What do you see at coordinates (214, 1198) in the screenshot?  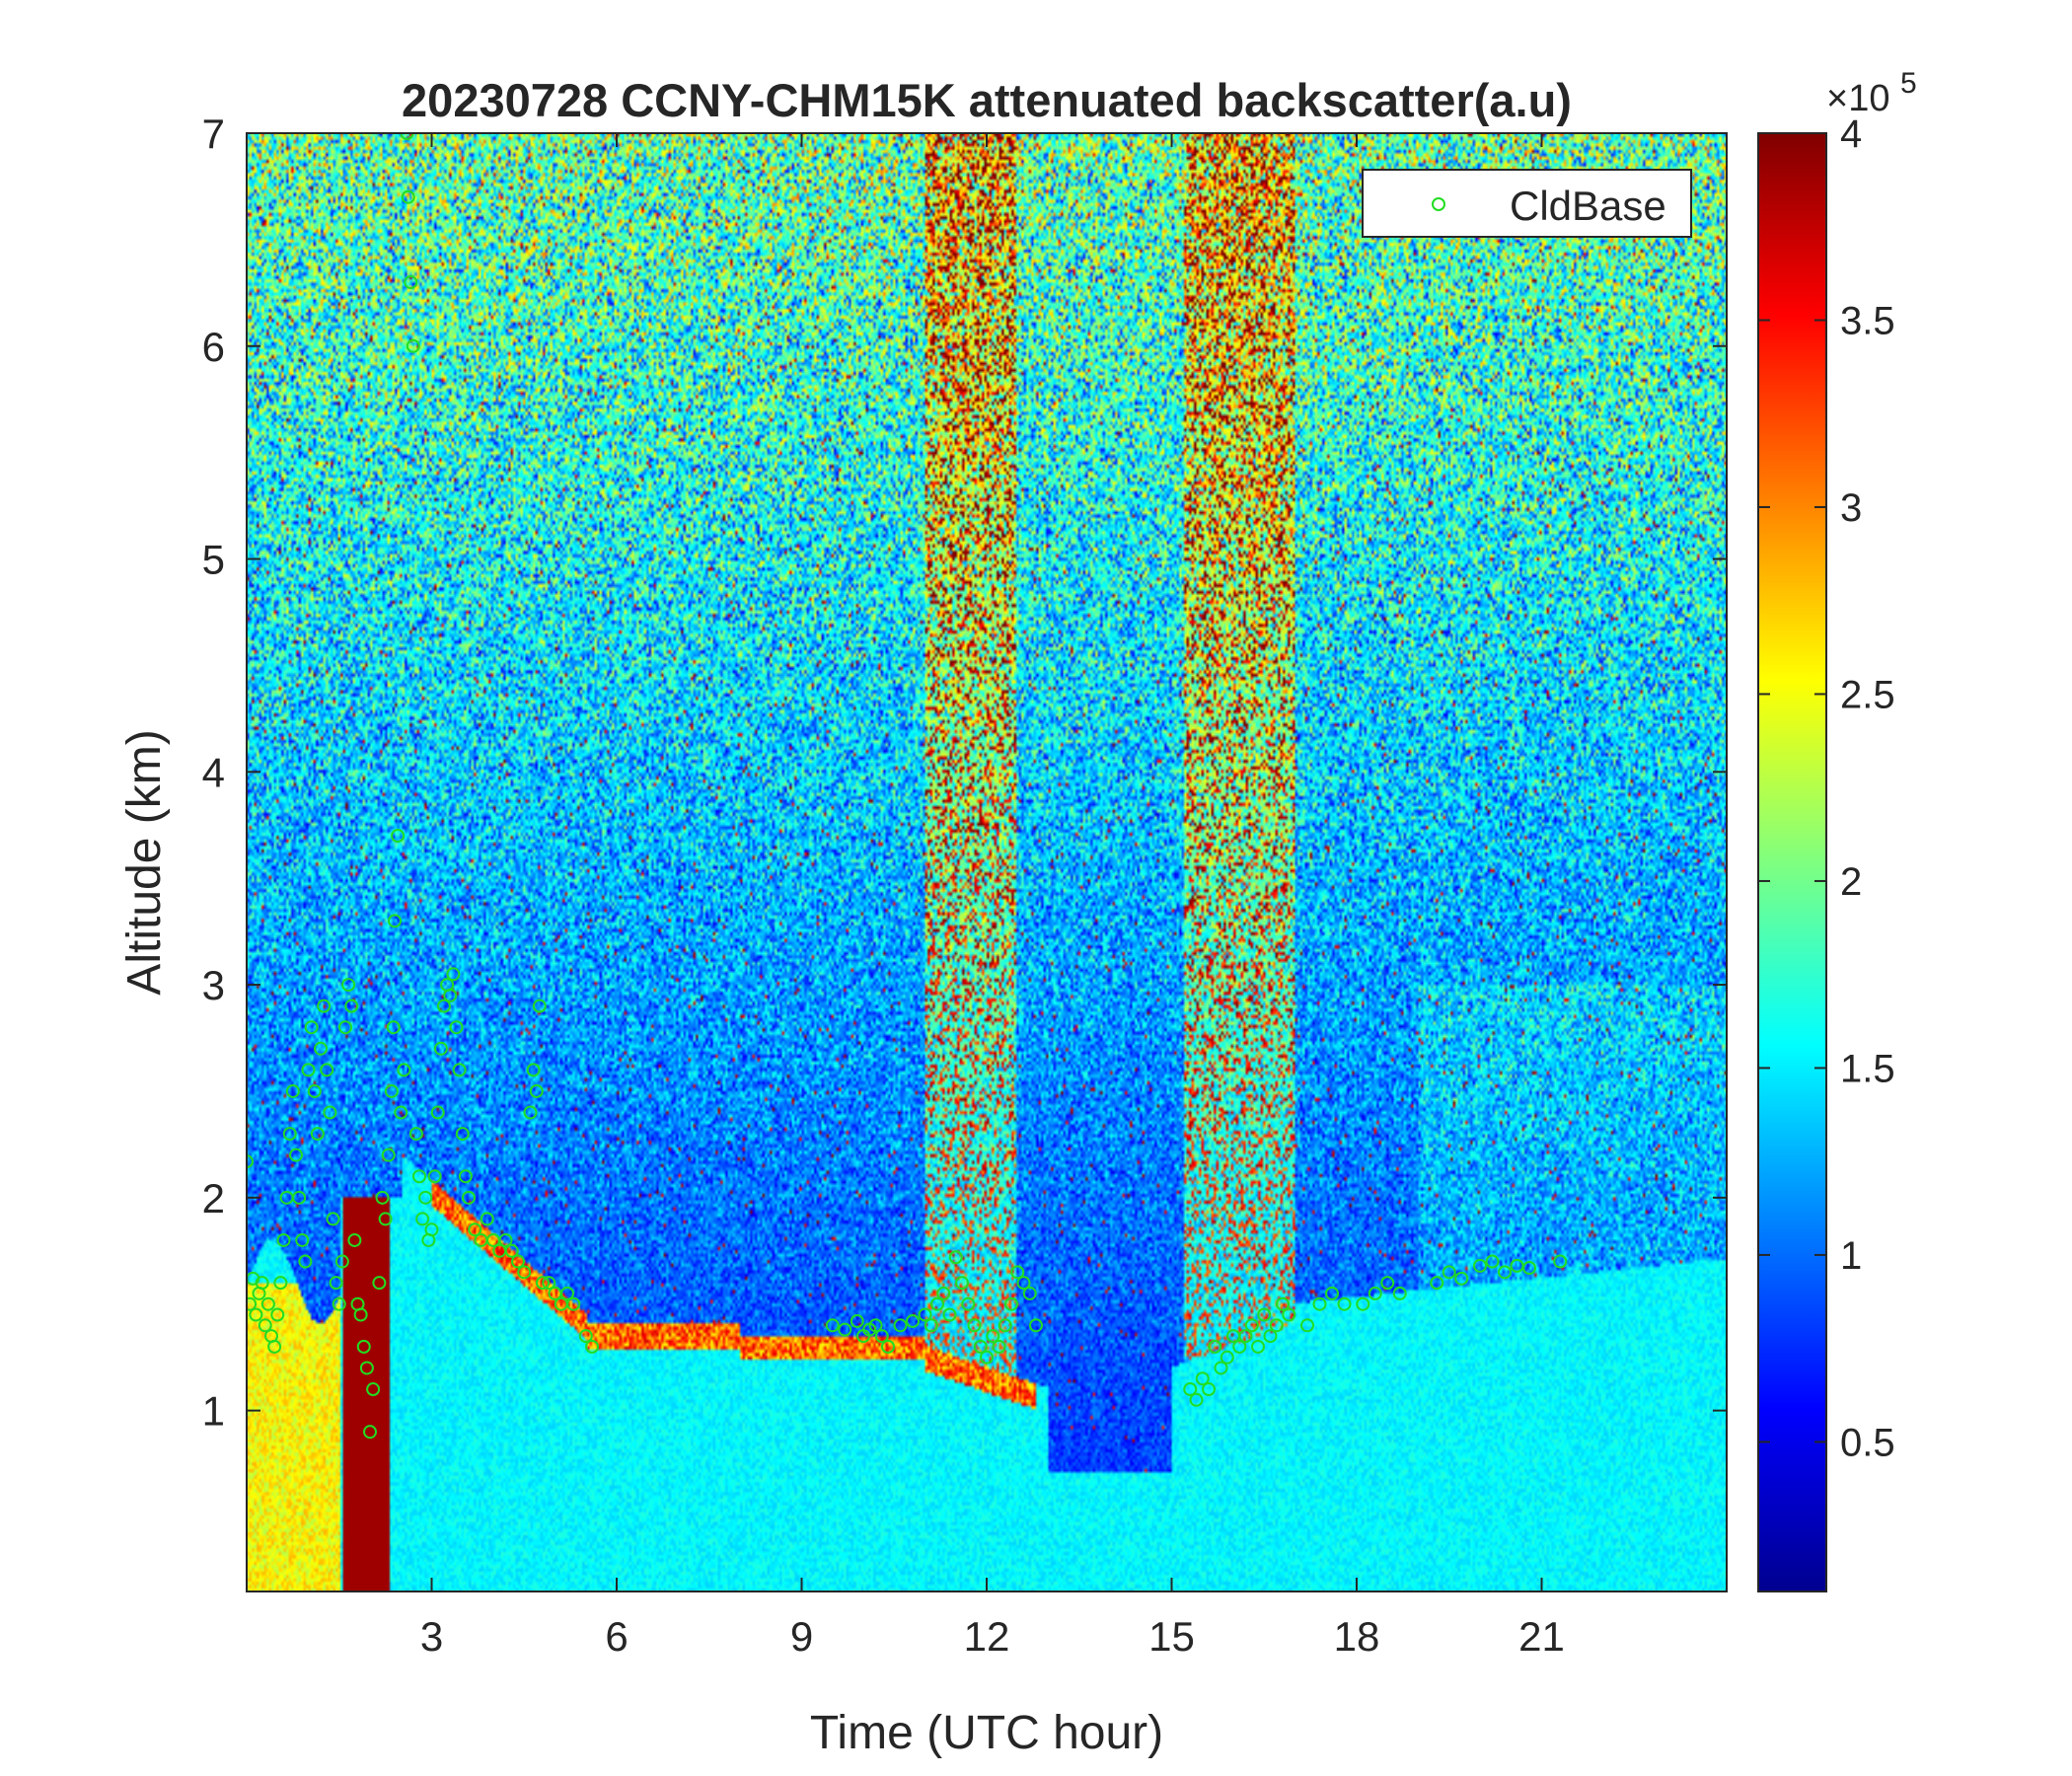 I see `y-tick-label: 2` at bounding box center [214, 1198].